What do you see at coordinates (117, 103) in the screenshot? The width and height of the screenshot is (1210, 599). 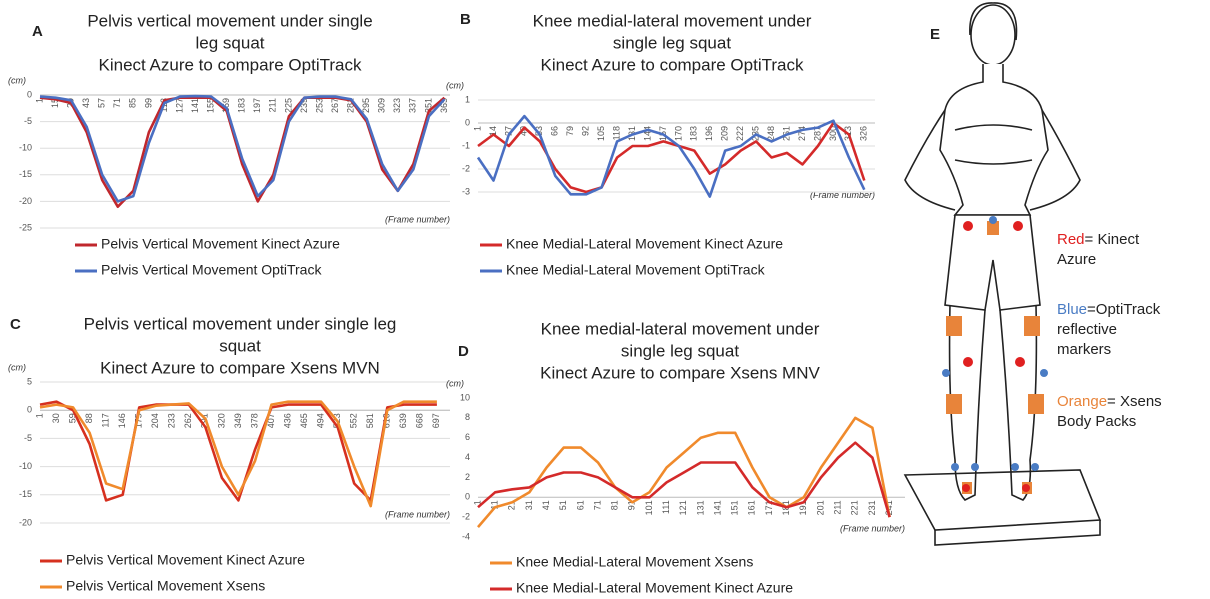 I see `x-tick-label: 71` at bounding box center [117, 103].